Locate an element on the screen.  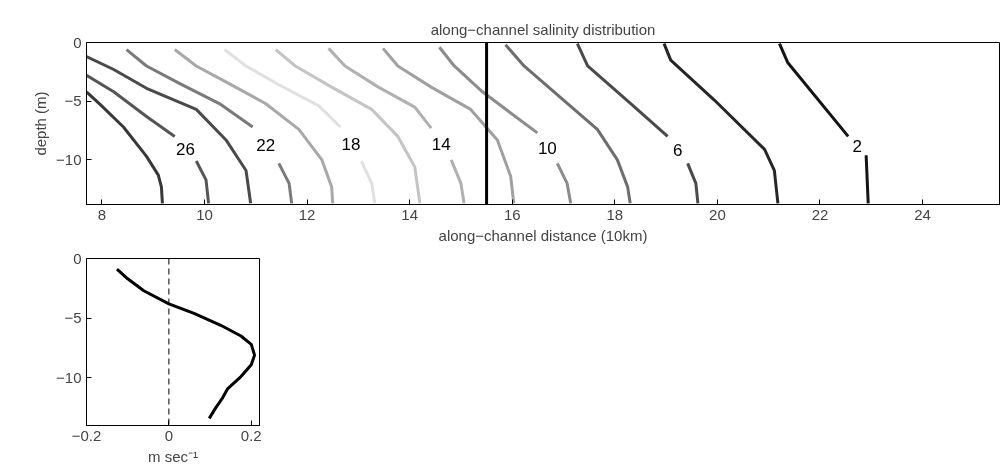
chart-title: along−channel salinity distribution is located at coordinates (543, 29).